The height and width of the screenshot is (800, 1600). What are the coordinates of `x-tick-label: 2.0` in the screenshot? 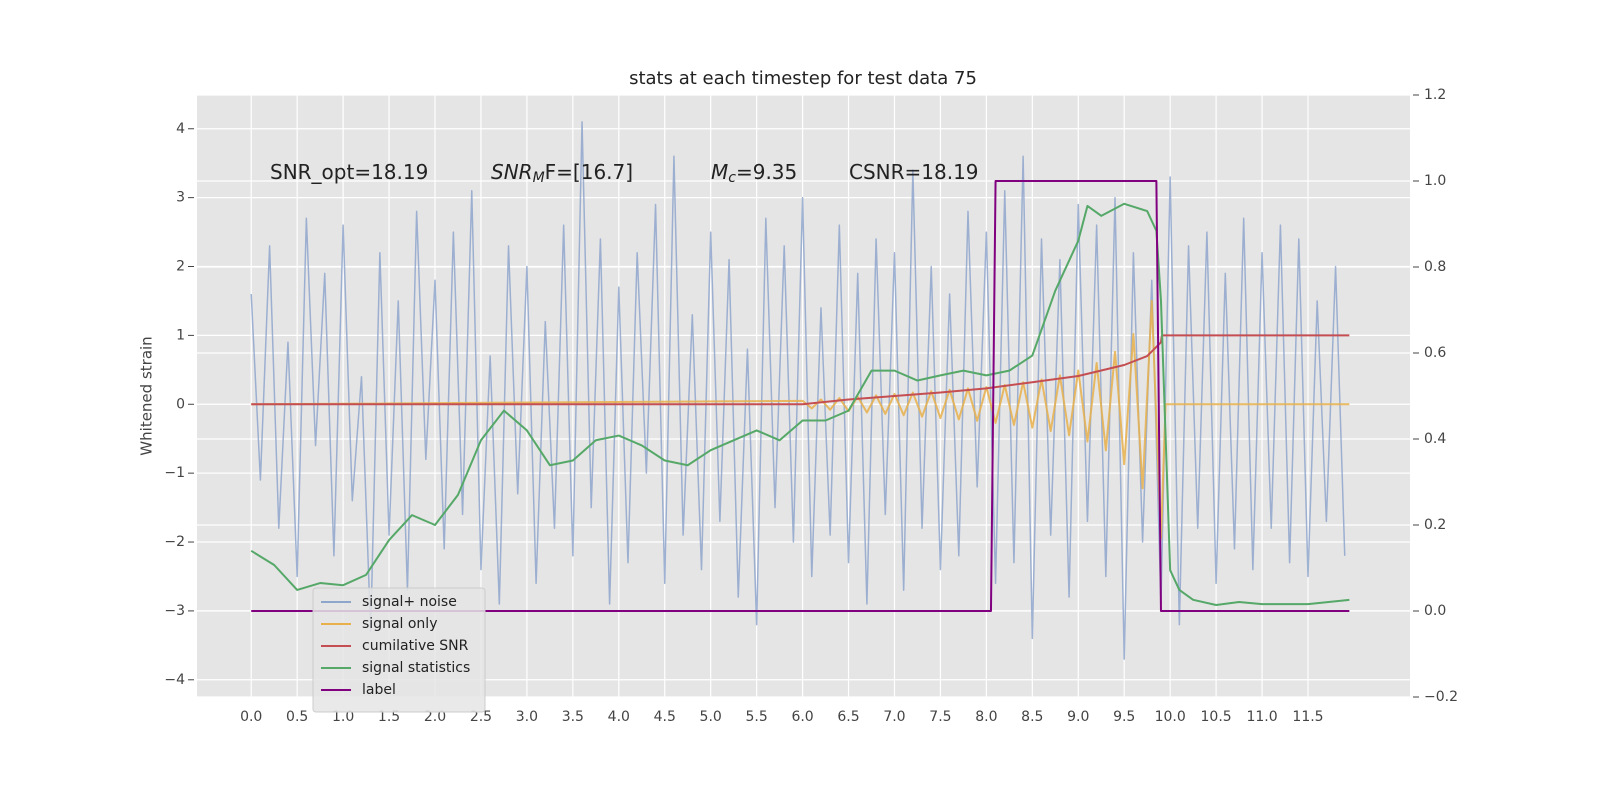 It's located at (435, 717).